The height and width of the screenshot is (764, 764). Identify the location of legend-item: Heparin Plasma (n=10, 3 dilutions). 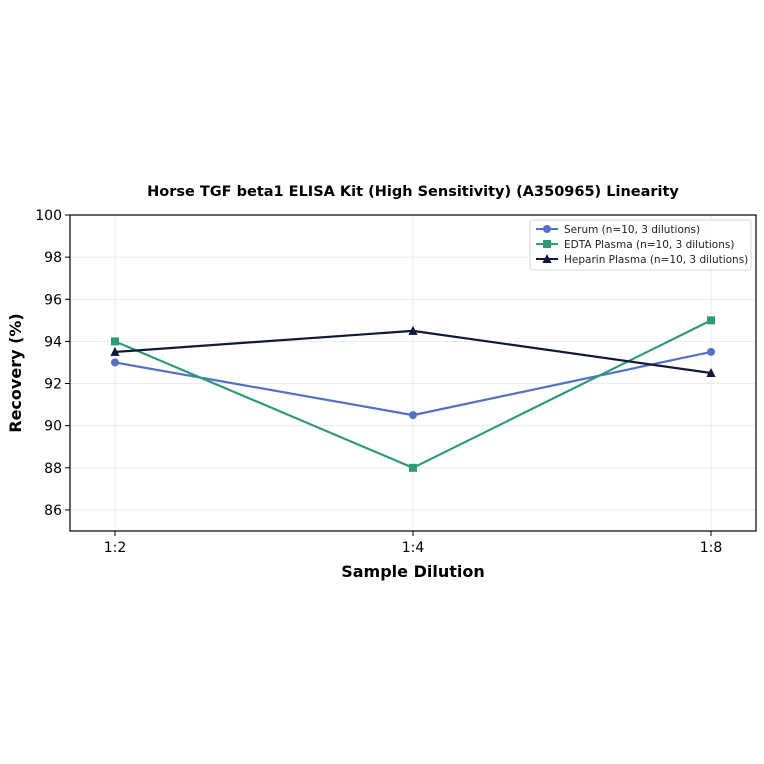
(642, 260).